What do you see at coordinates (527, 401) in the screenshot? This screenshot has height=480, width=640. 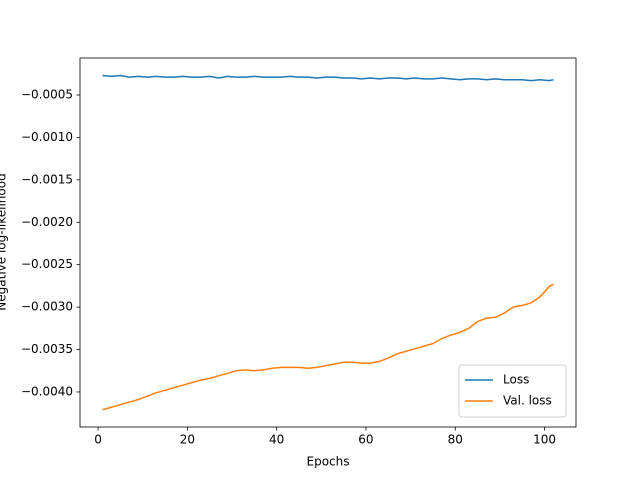 I see `legend-label: Val. loss` at bounding box center [527, 401].